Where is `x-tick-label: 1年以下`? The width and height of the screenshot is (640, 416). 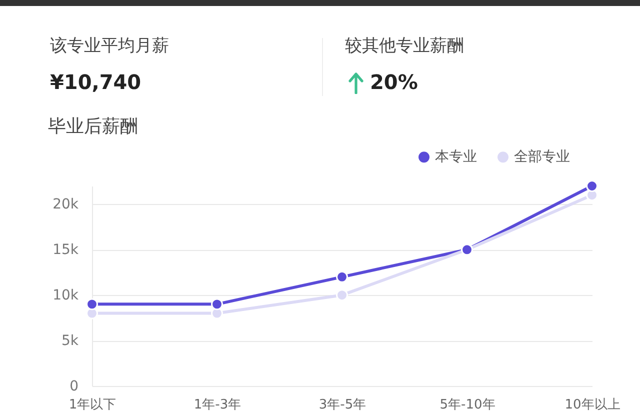
x-tick-label: 1年以下 is located at coordinates (92, 405).